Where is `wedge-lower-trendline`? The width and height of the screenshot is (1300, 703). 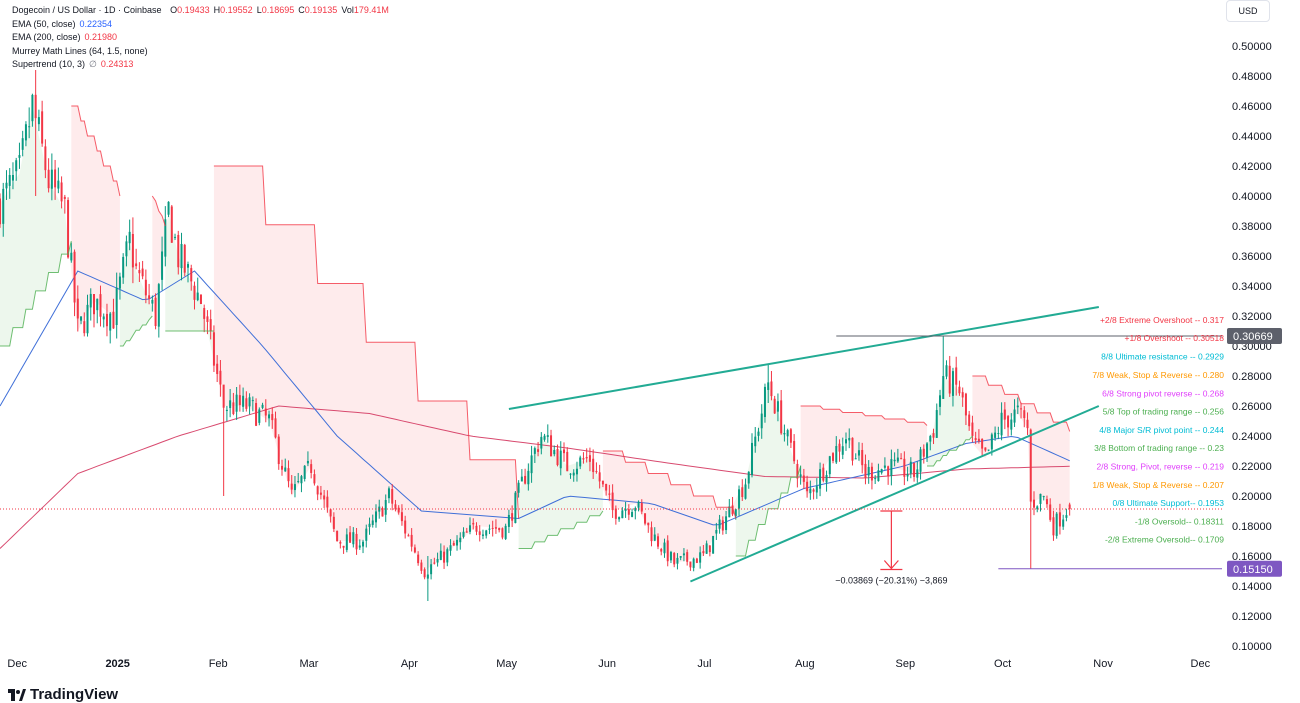 wedge-lower-trendline is located at coordinates (895, 494).